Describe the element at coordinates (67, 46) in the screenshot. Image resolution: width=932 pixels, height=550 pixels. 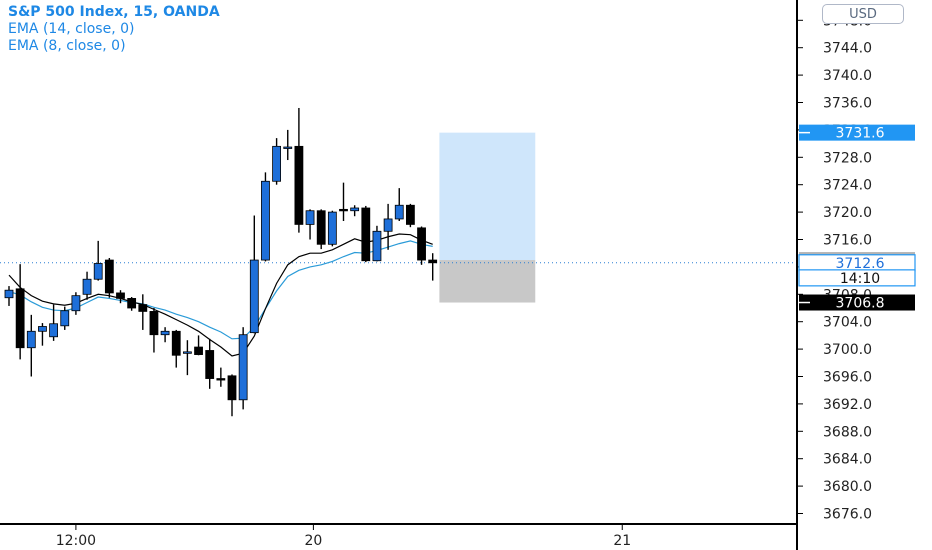
I see `ema8-legend: EMA (8, close, 0)` at that location.